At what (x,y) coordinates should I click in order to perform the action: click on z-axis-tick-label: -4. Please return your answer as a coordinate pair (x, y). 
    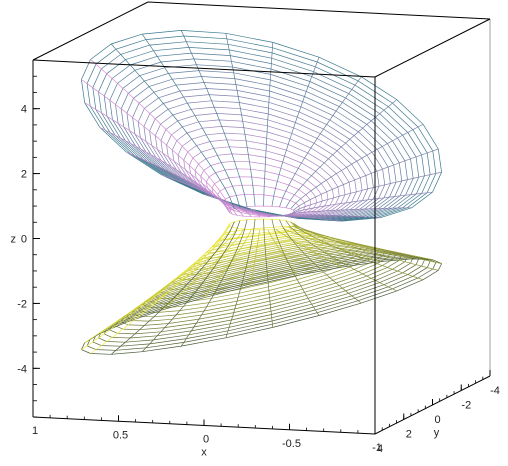
    Looking at the image, I should click on (22, 369).